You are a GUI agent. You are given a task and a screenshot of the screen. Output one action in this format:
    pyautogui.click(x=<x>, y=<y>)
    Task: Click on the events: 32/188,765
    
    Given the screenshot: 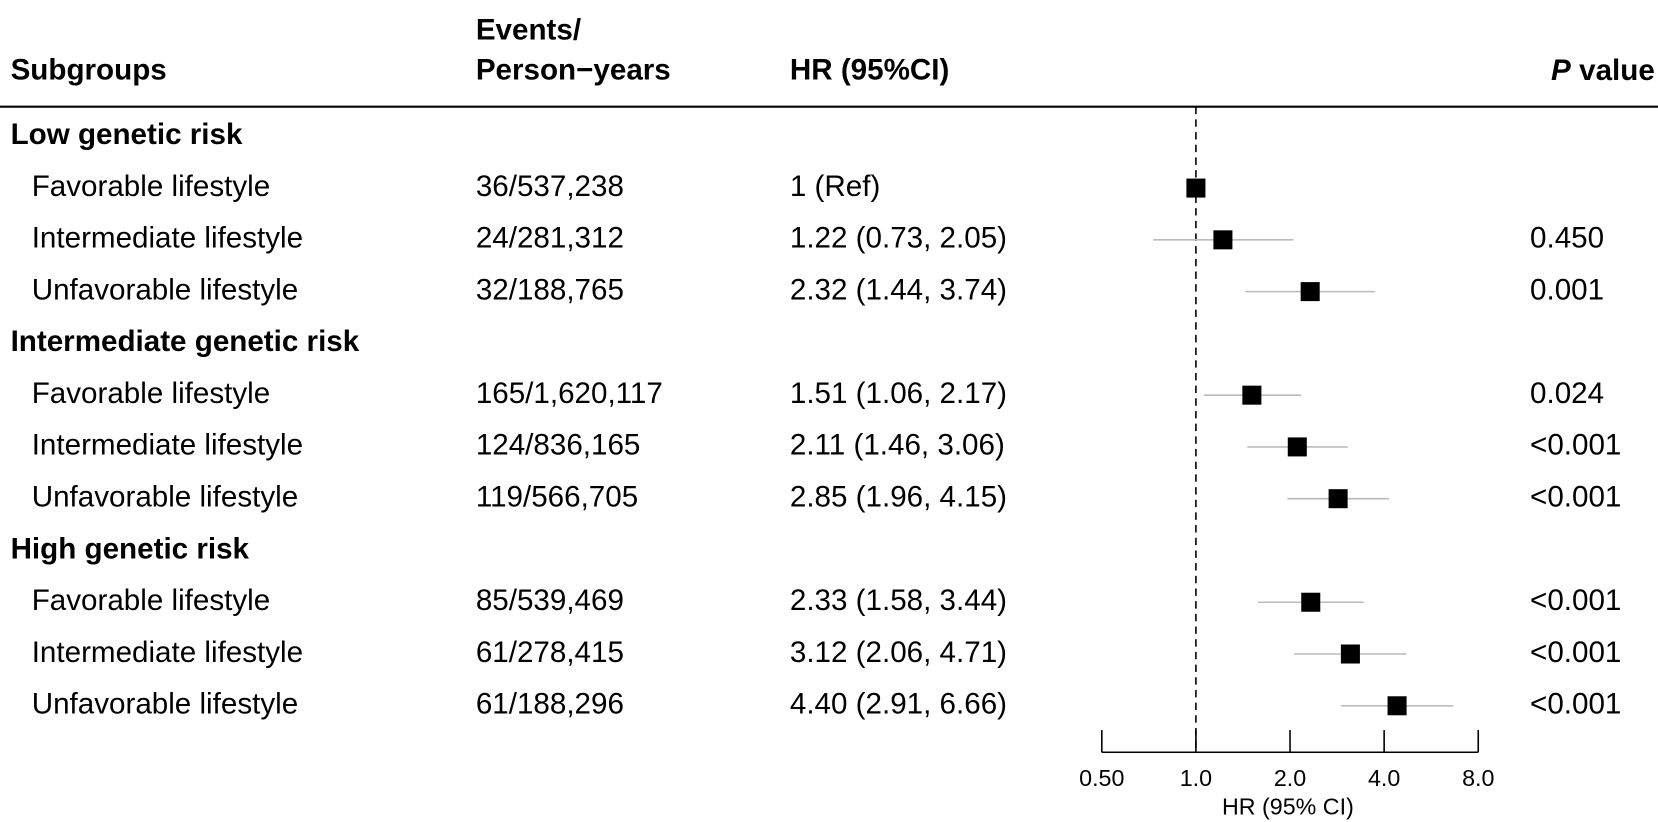 What is the action you would take?
    pyautogui.click(x=550, y=289)
    